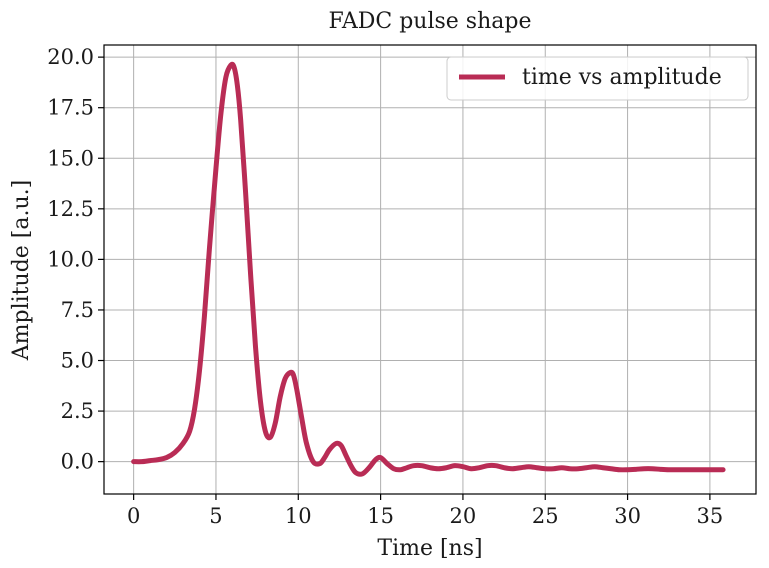 The image size is (769, 568). Describe the element at coordinates (622, 77) in the screenshot. I see `legend-label: time vs amplitude` at that location.